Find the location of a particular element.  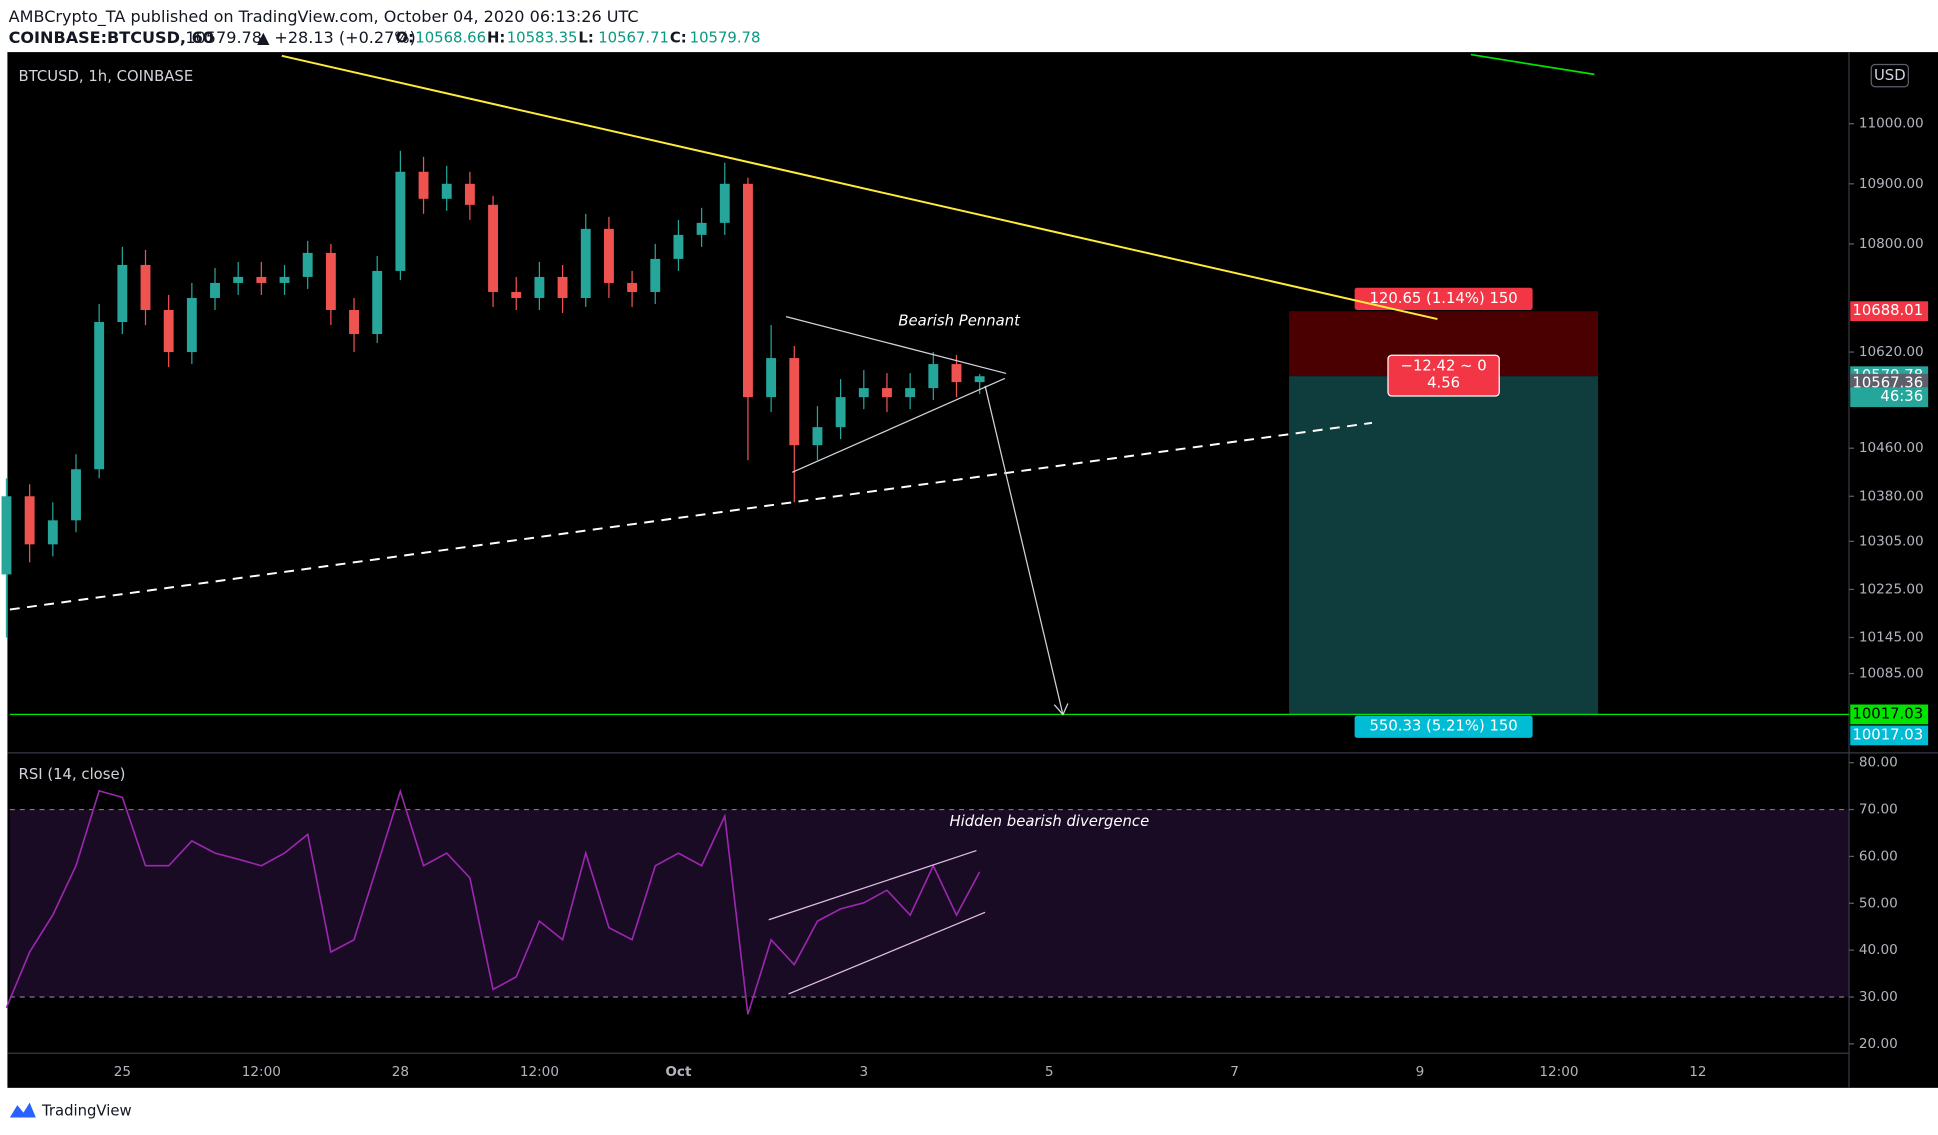

price-badge-label: 10688.01 is located at coordinates (1887, 310).